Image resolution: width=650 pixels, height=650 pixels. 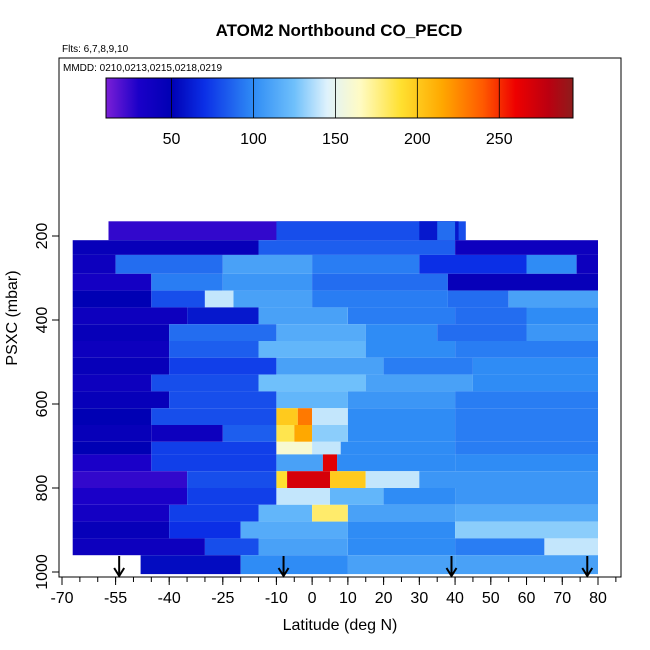 I want to click on colorbar: 50 100 150 200 250, so click(x=339, y=112).